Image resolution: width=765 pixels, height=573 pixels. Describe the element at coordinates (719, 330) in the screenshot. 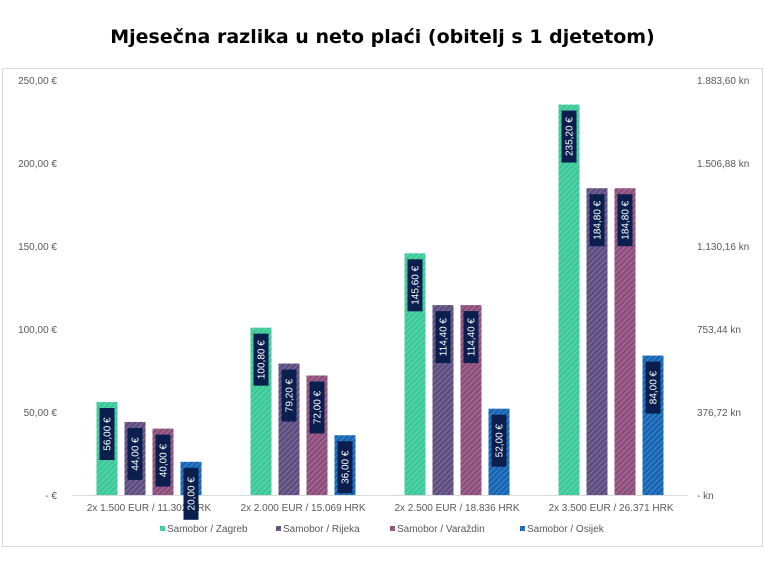

I see `y2-tick-label: 753,44 kn` at that location.